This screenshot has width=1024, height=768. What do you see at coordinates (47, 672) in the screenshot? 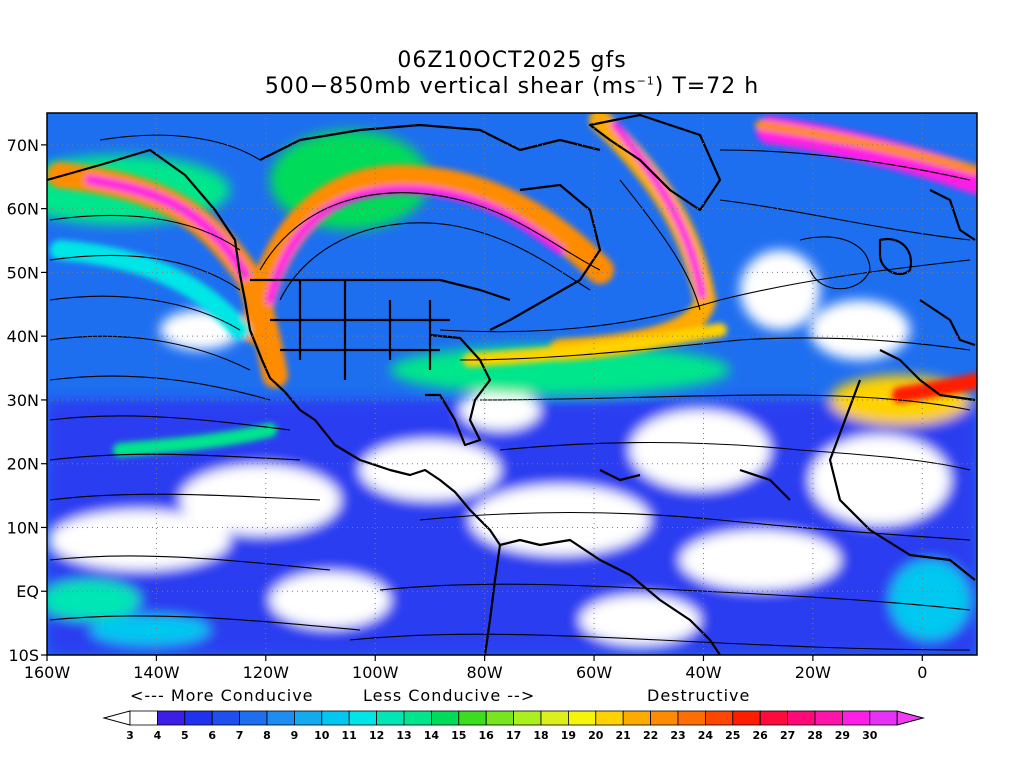
I see `lon-tick-label: 160W` at bounding box center [47, 672].